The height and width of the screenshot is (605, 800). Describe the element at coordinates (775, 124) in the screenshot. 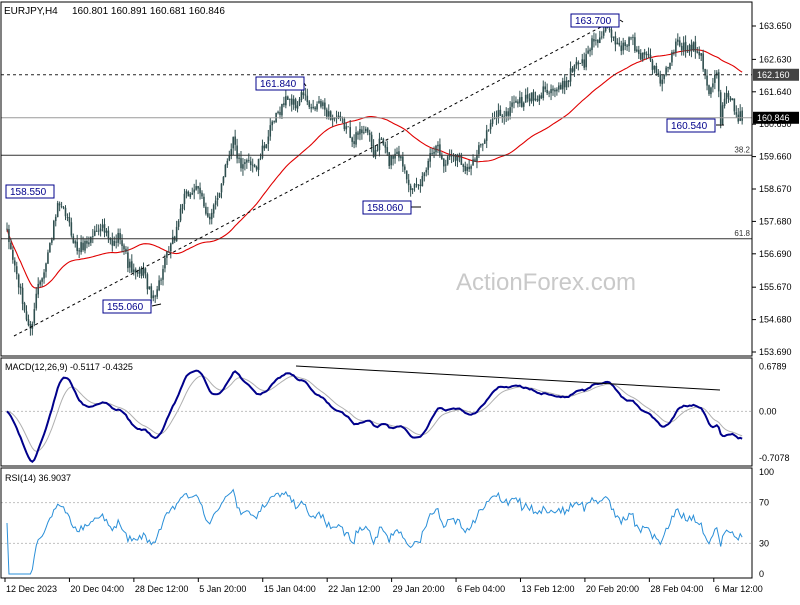

I see `price-tick-label: 160.650` at that location.